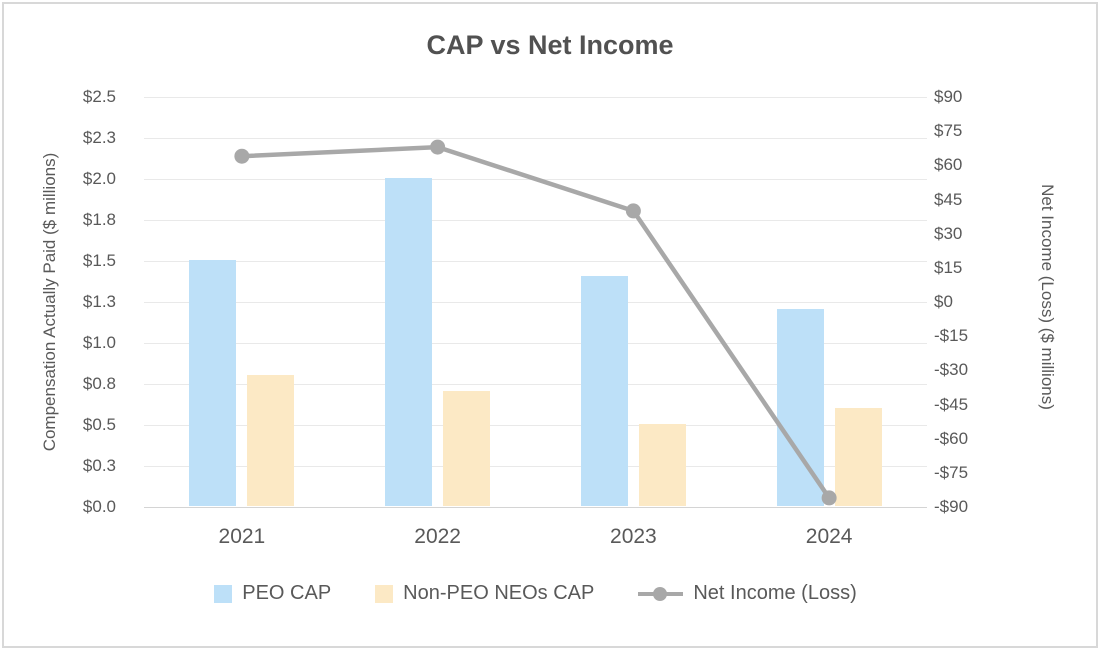  What do you see at coordinates (662, 465) in the screenshot?
I see `non-peo-neos-cap-bar-2023` at bounding box center [662, 465].